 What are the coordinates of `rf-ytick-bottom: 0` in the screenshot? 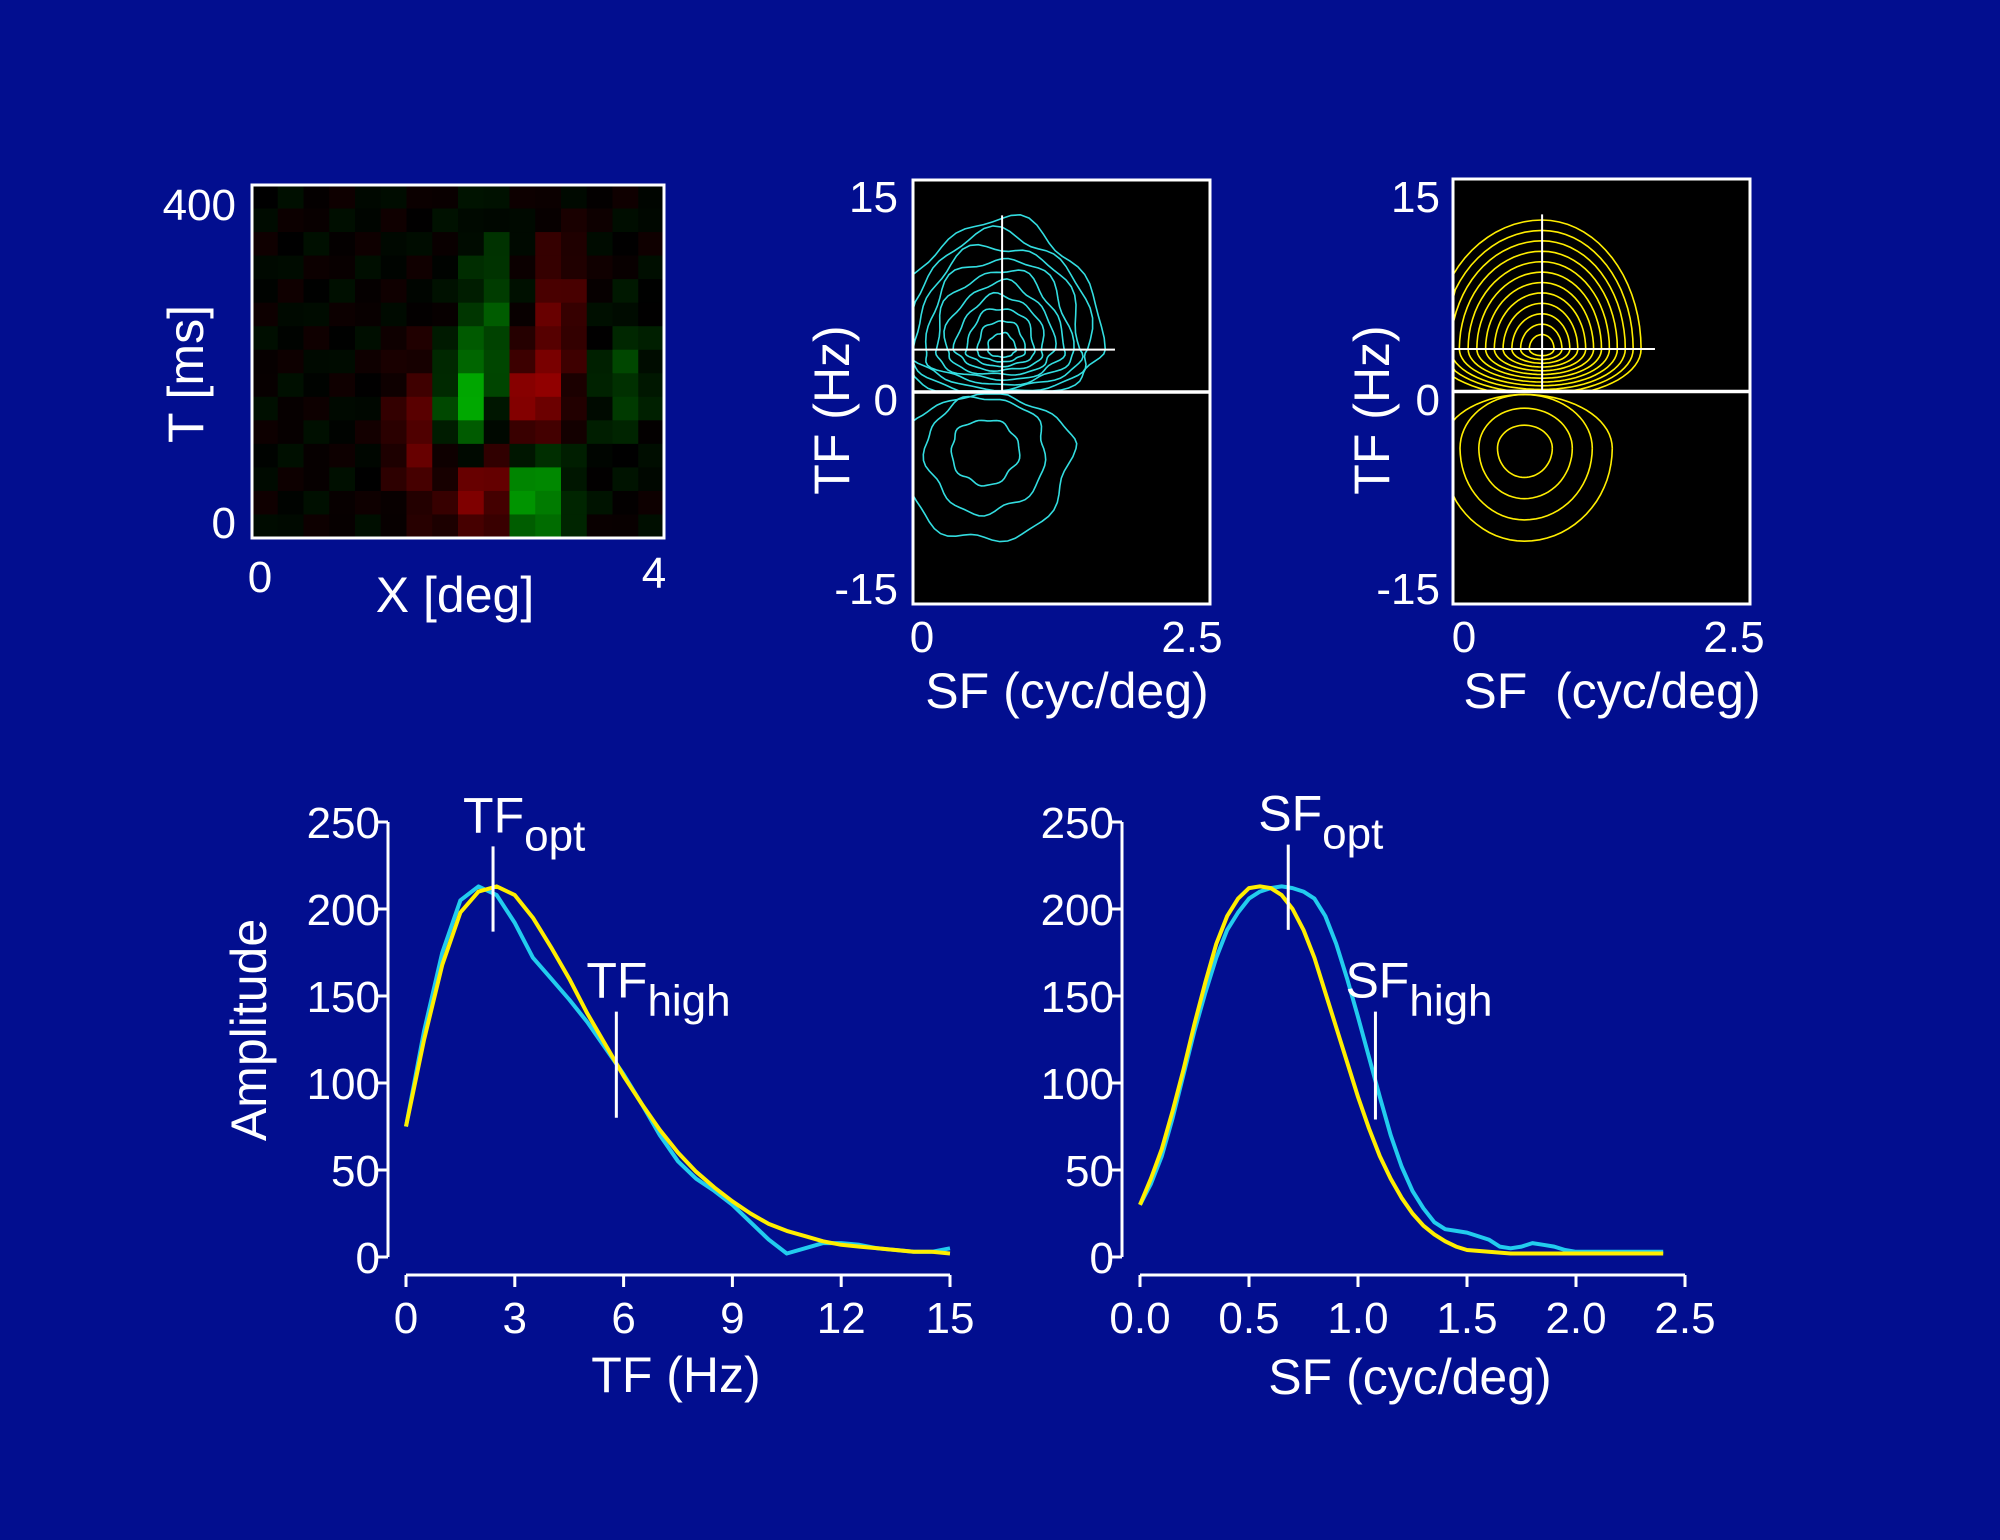 It's located at (224, 523).